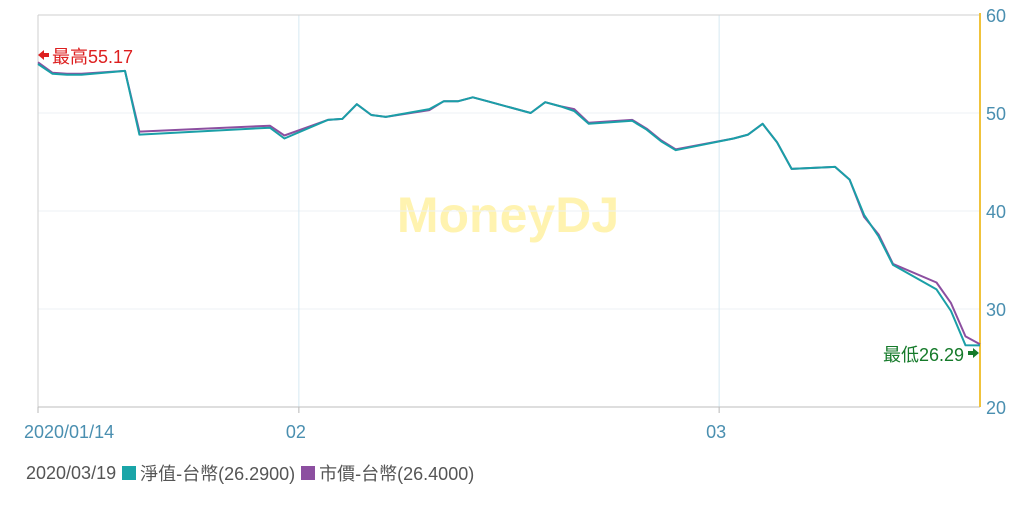 The width and height of the screenshot is (1024, 508). What do you see at coordinates (71, 472) in the screenshot?
I see `legend-date: 2020/03/19` at bounding box center [71, 472].